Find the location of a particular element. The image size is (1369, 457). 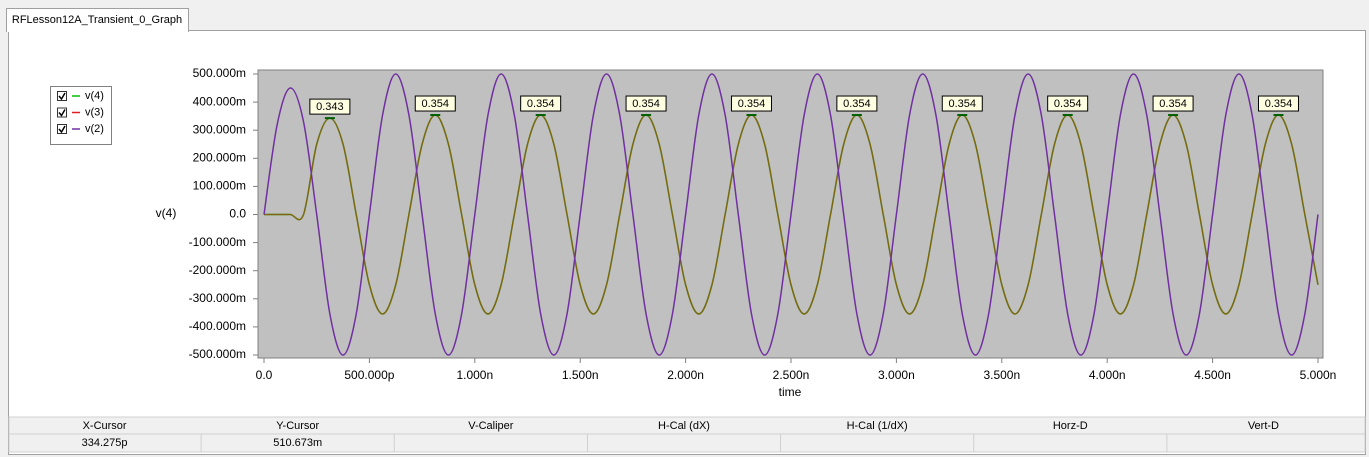

table-header: X-Cursor is located at coordinates (105, 426).